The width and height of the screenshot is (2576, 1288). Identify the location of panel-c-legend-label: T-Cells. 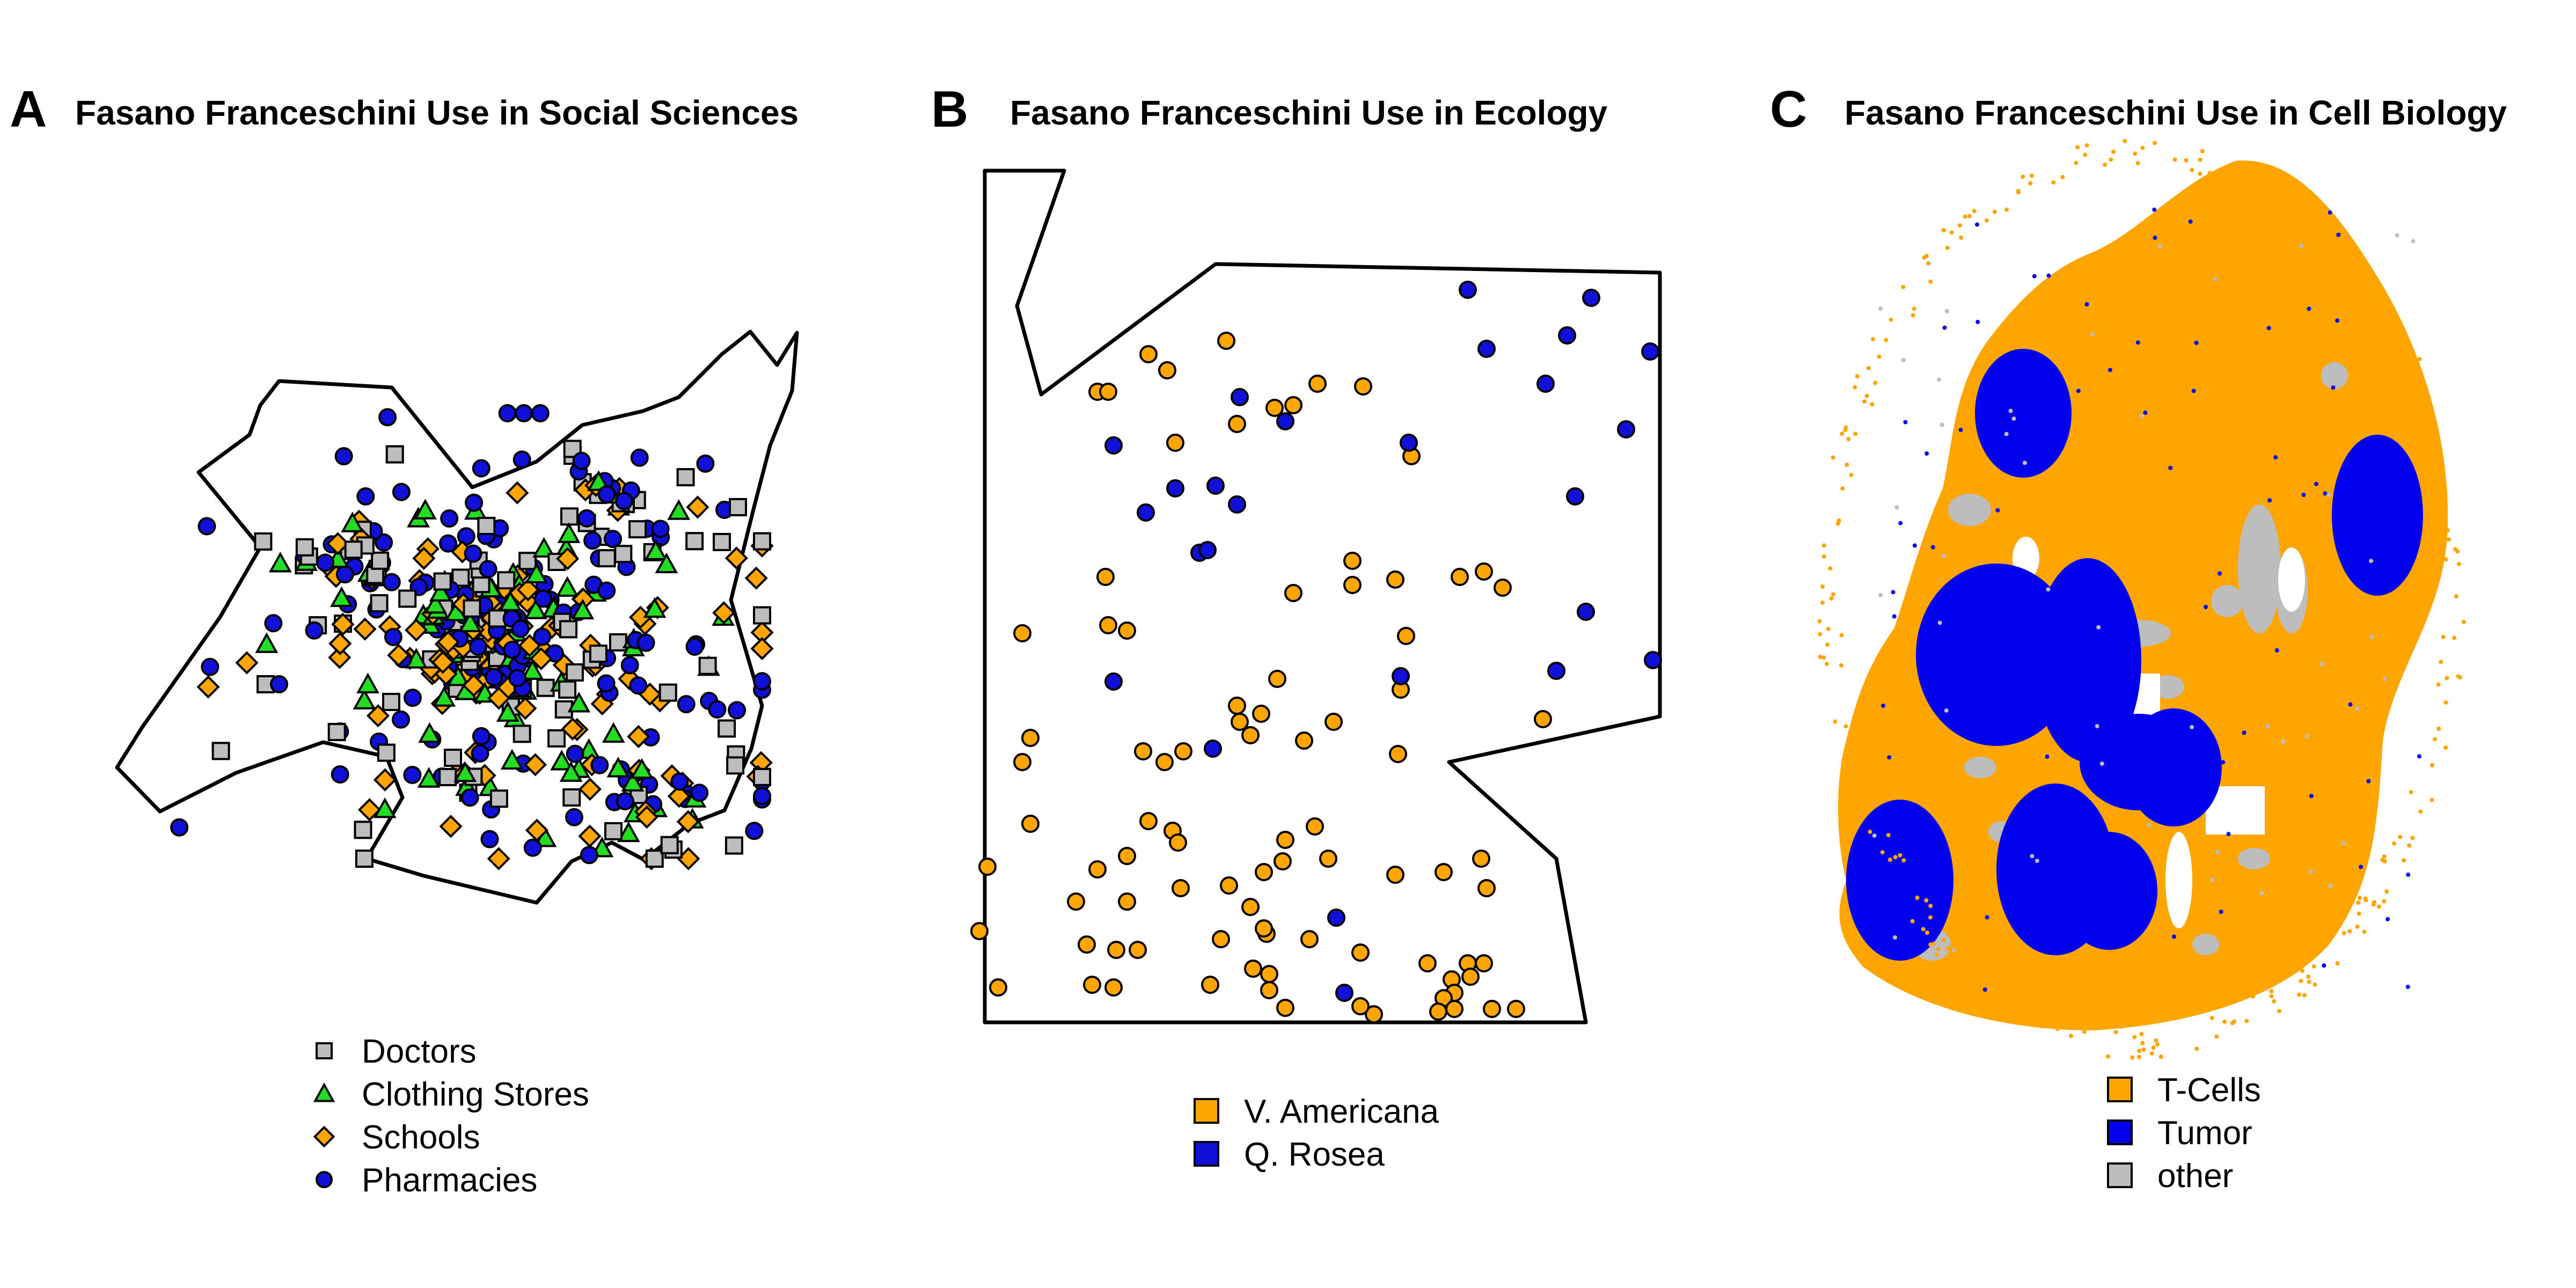
(2209, 1090).